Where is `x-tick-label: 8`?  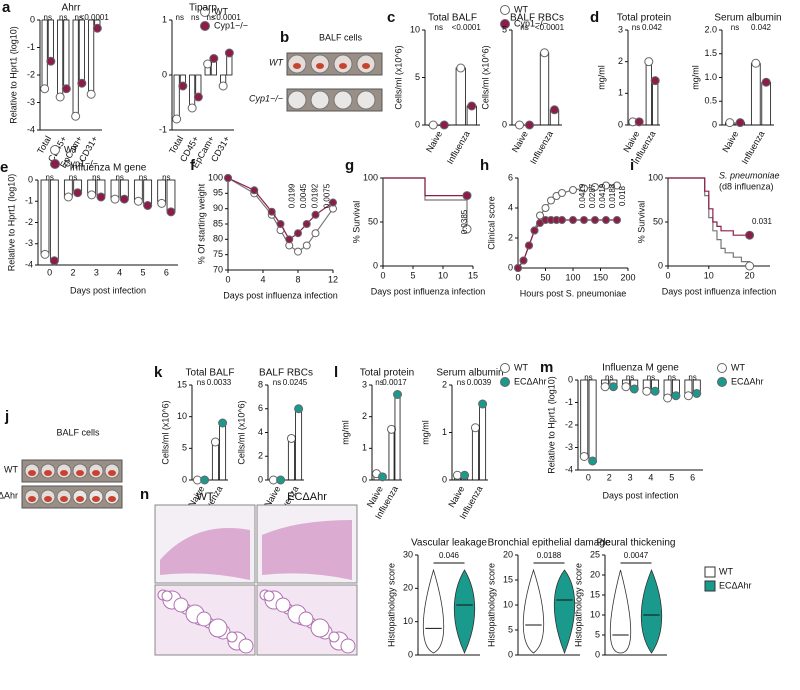
x-tick-label: 8 is located at coordinates (297, 279).